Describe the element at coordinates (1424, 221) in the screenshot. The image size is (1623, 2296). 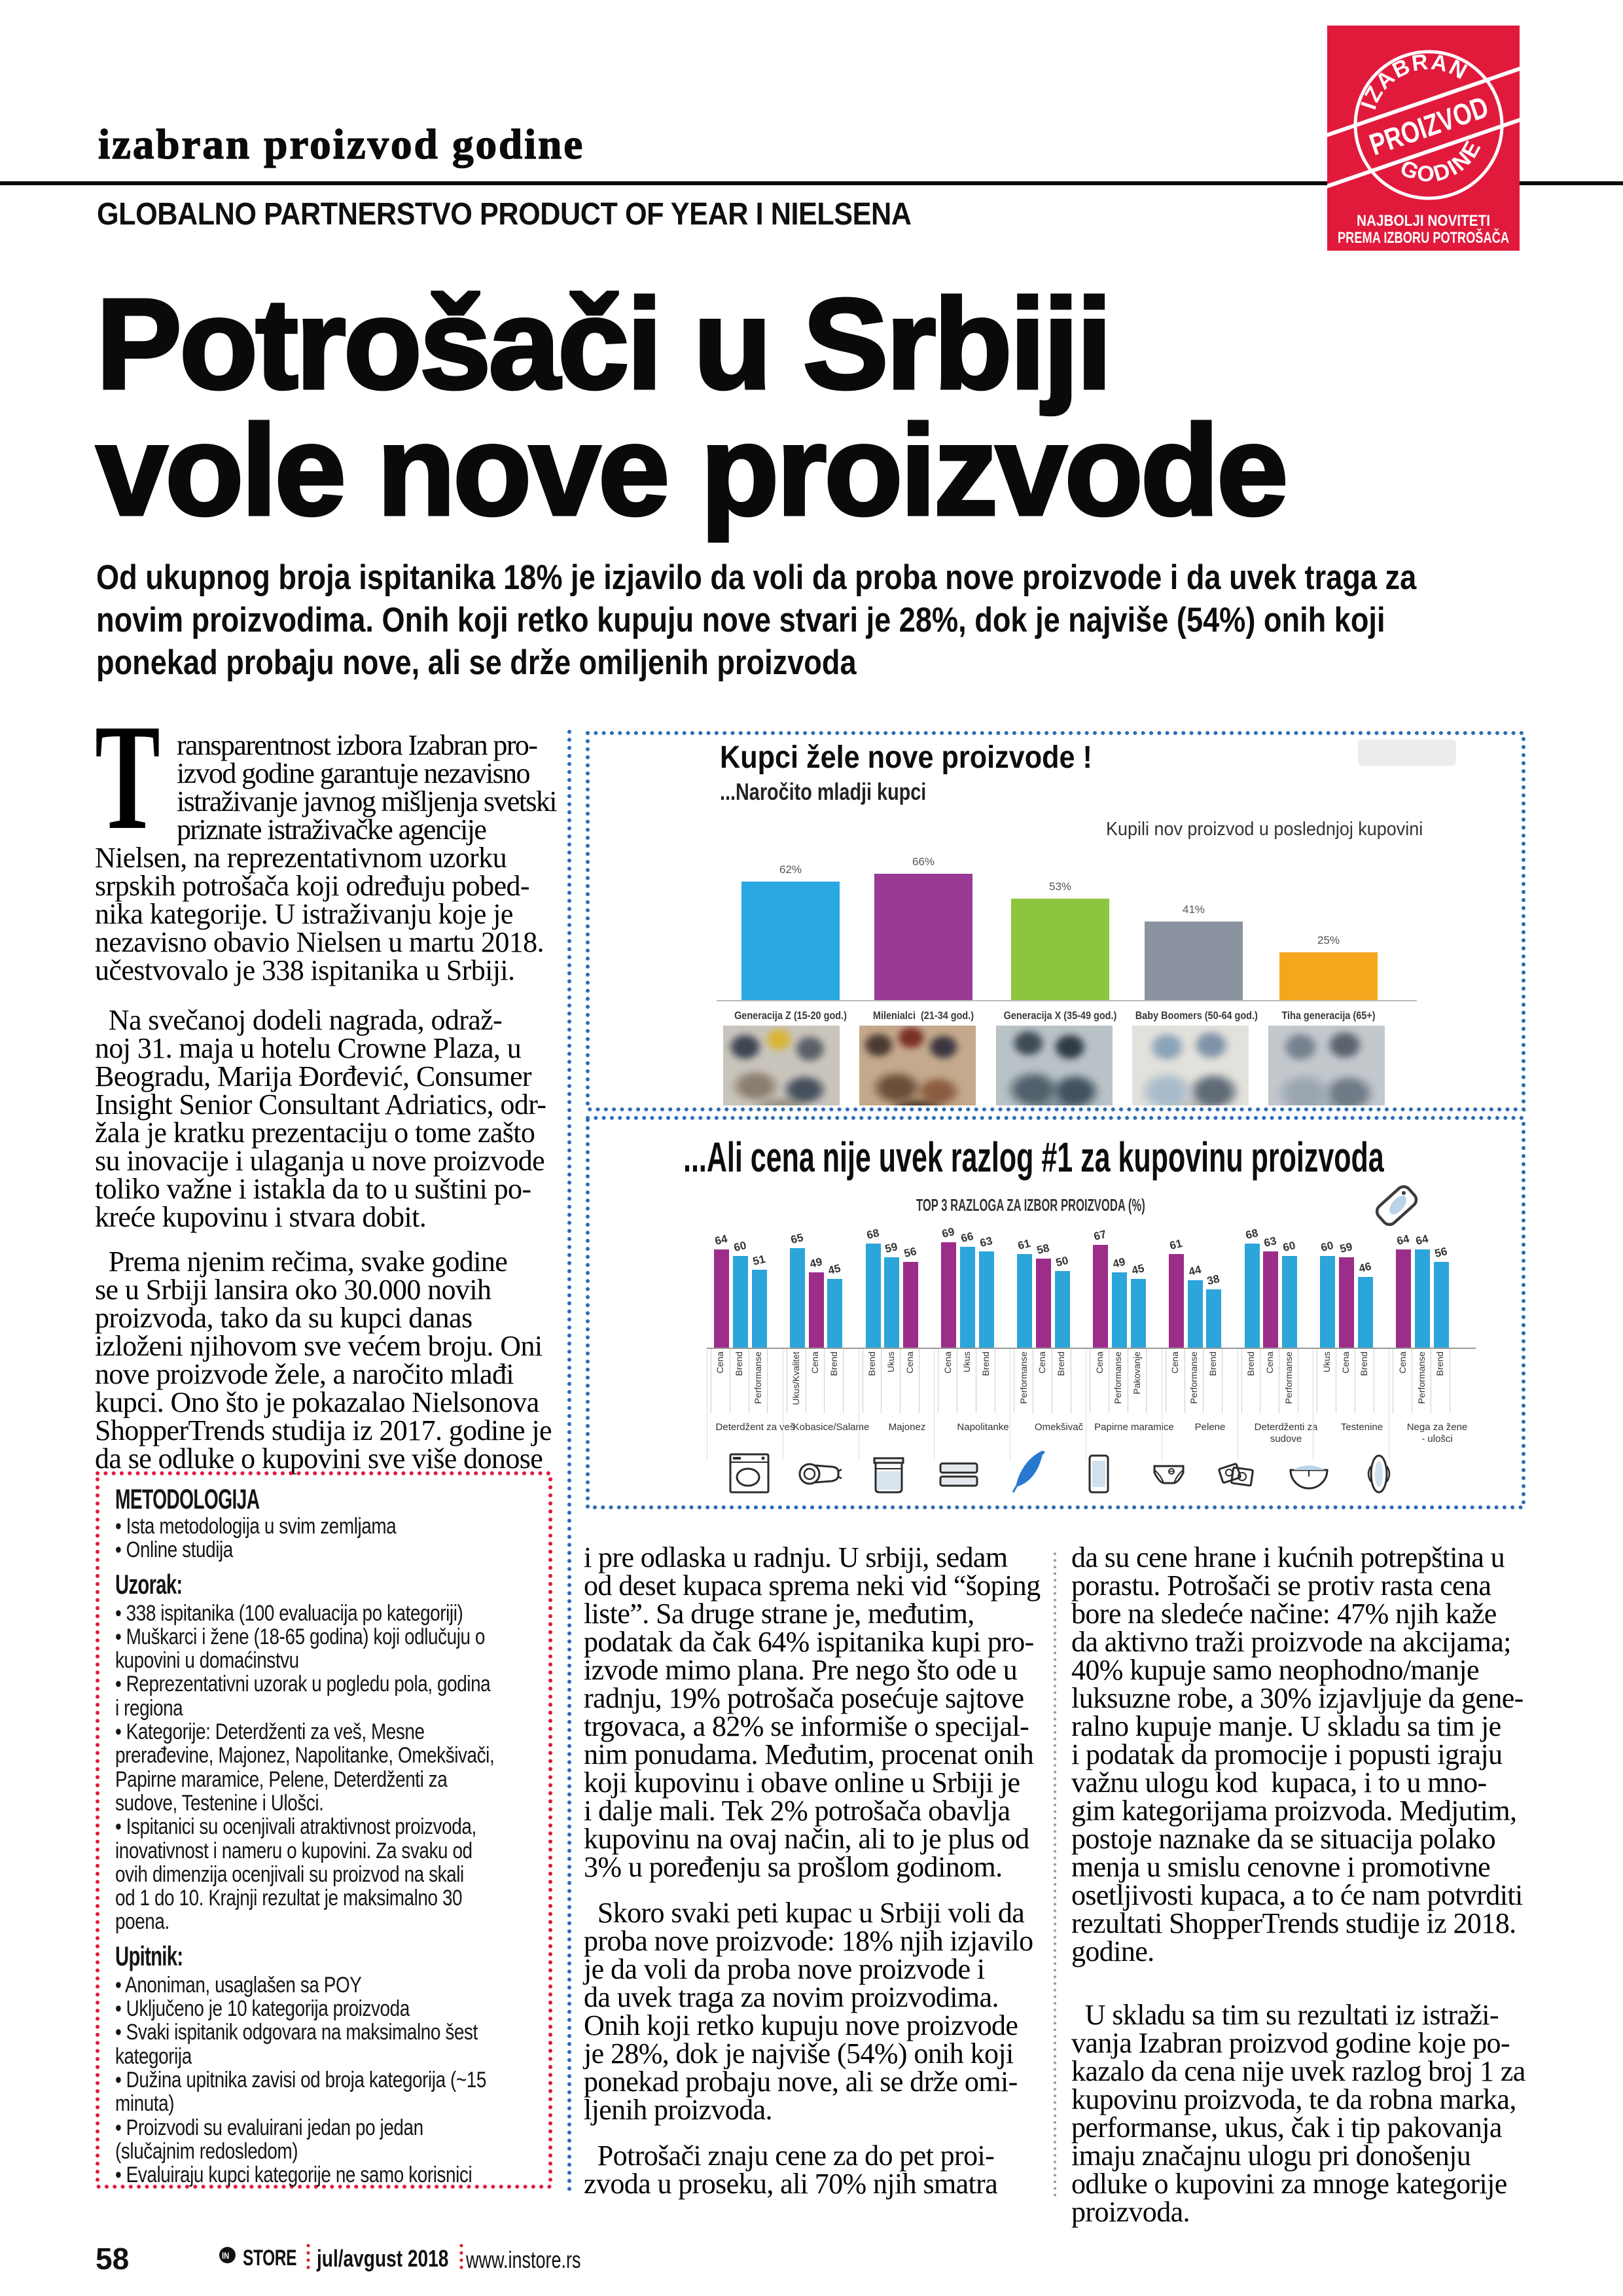
I see `svg-text: NAJBOLJI NOVITETI` at that location.